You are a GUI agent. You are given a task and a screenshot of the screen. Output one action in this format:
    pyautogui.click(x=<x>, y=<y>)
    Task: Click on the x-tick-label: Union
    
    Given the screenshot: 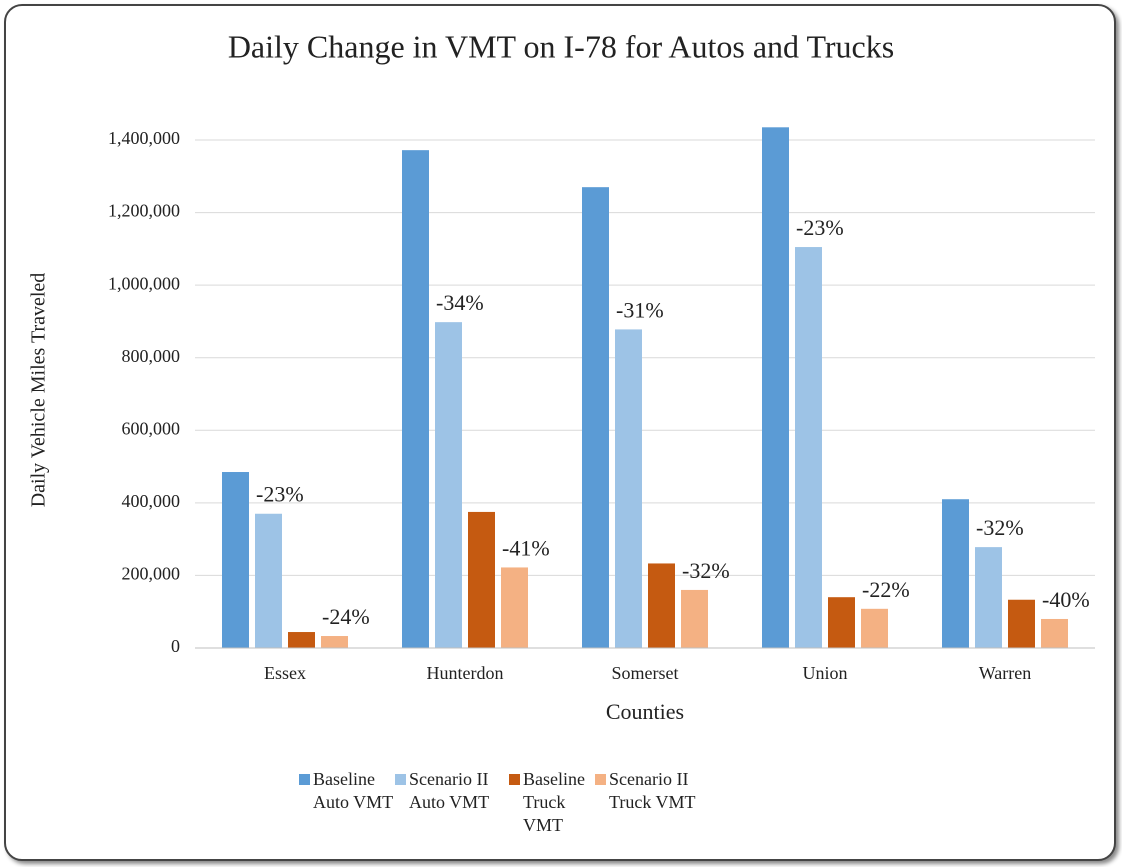 What is the action you would take?
    pyautogui.click(x=825, y=673)
    